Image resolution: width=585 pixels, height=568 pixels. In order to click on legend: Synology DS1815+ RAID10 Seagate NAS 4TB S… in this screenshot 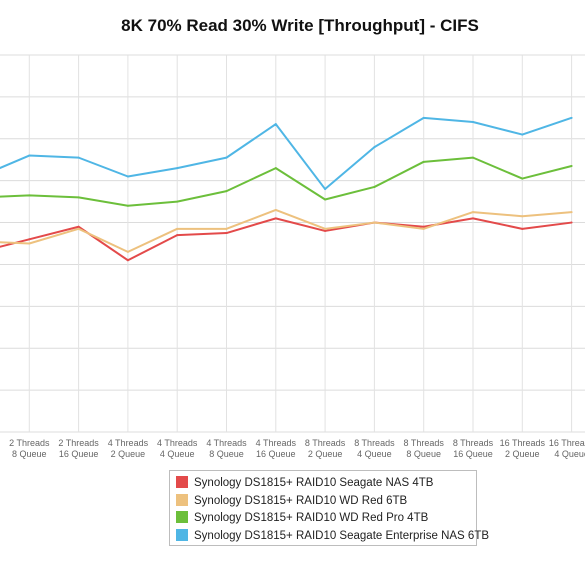, I will do `click(329, 508)`.